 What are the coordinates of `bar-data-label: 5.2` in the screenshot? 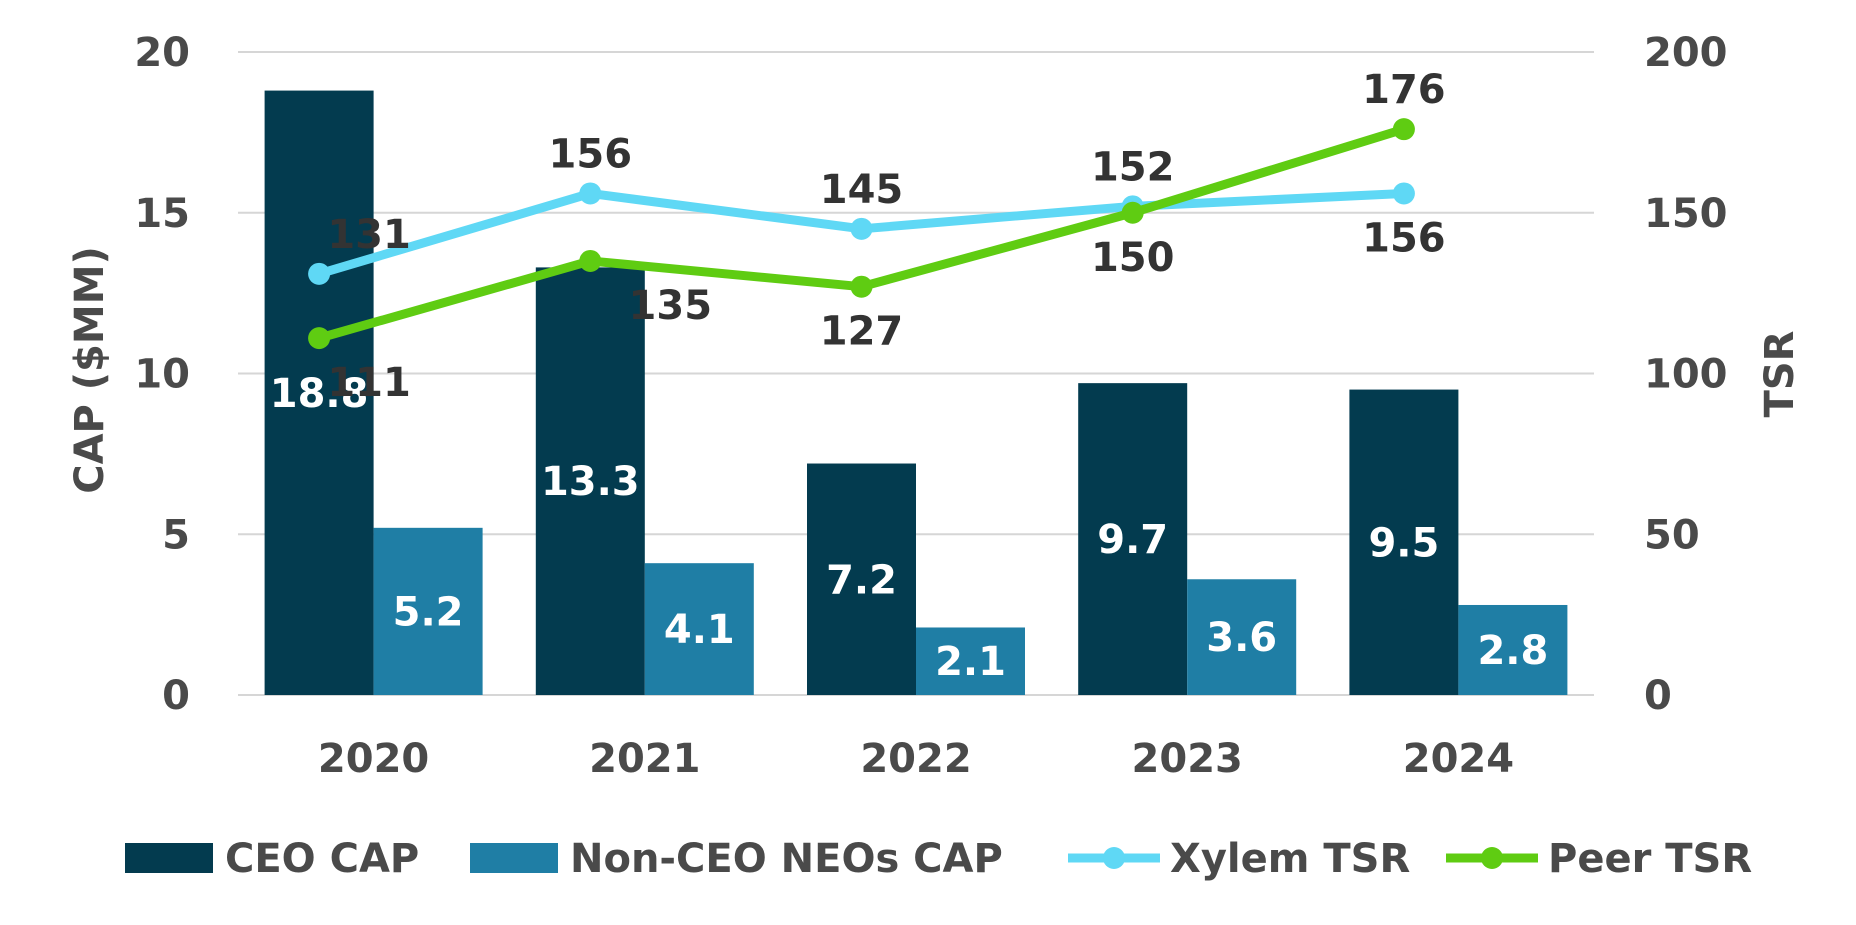 It's located at (428, 612).